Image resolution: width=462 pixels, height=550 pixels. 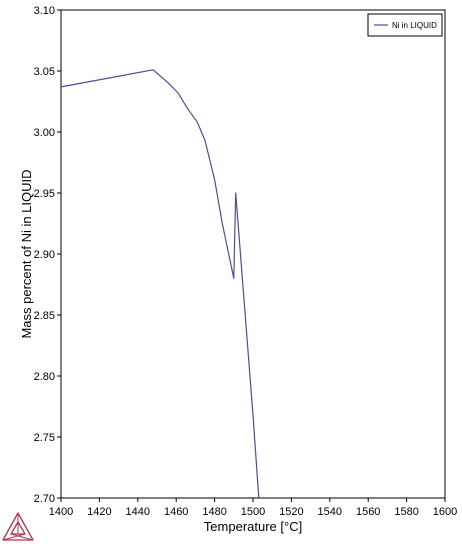 What do you see at coordinates (214, 512) in the screenshot?
I see `x-tick-label: 1480` at bounding box center [214, 512].